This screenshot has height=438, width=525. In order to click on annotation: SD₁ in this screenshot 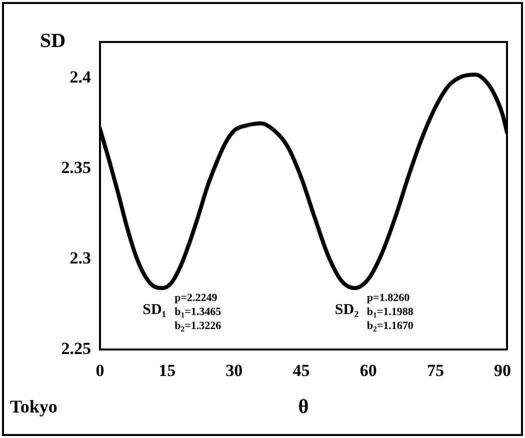, I will do `click(154, 310)`.